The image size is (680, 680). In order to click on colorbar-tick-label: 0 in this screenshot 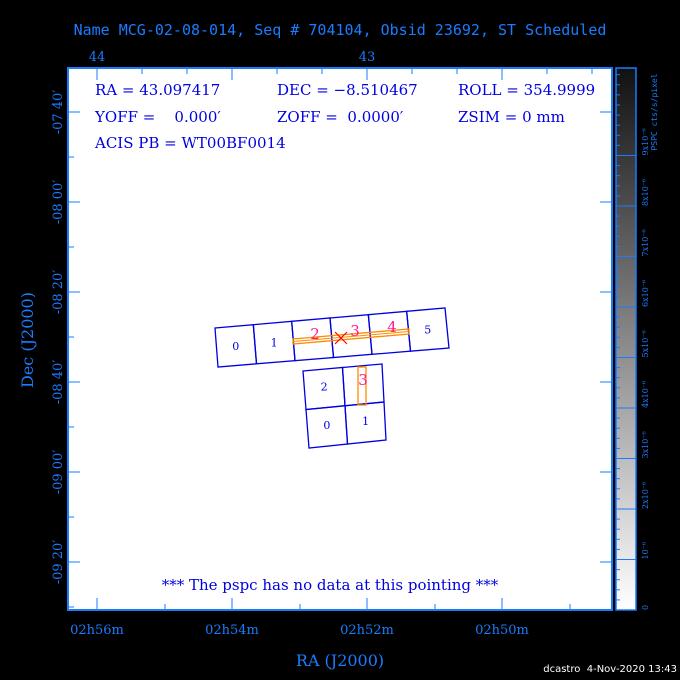, I will do `click(645, 607)`.